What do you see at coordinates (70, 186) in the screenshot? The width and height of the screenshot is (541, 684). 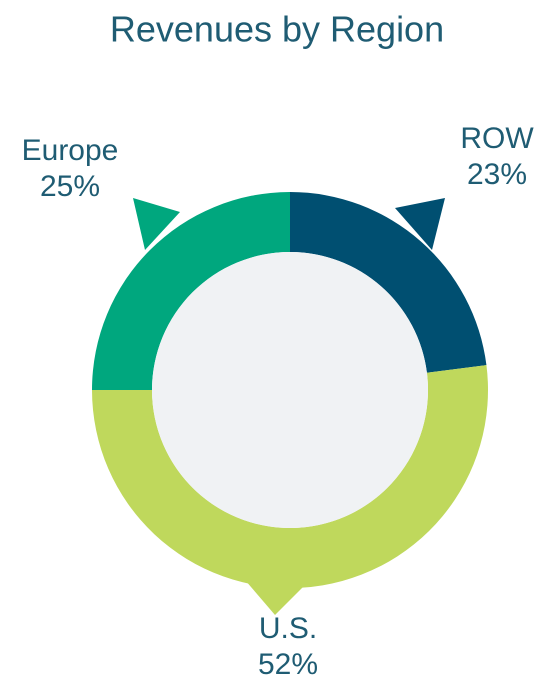 I see `slice-value: 25%` at bounding box center [70, 186].